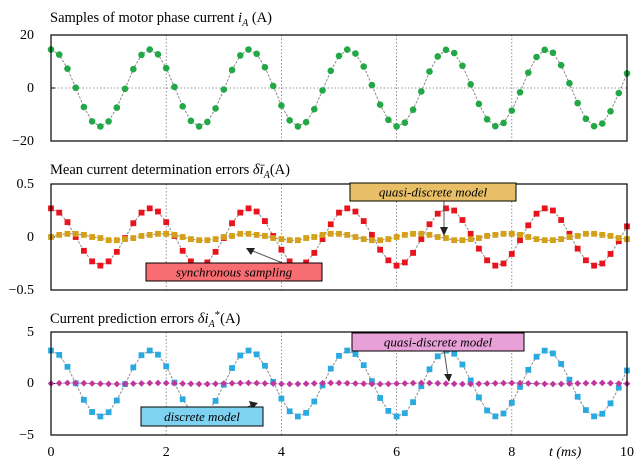 The image size is (641, 464). Describe the element at coordinates (396, 452) in the screenshot. I see `xtick-6: 6` at that location.